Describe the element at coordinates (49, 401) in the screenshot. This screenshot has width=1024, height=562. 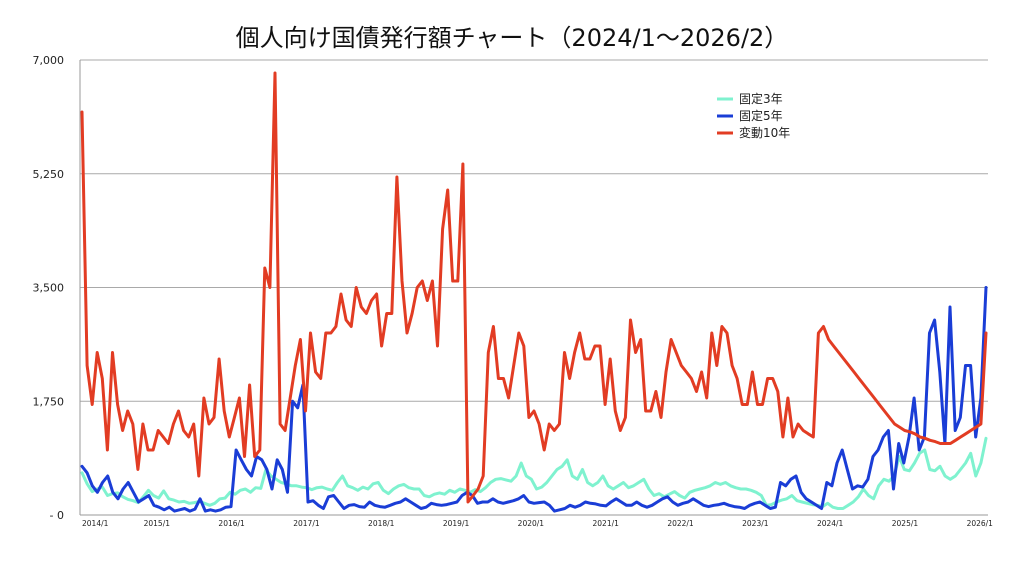
I see `y-tick-label: 1,750` at that location.